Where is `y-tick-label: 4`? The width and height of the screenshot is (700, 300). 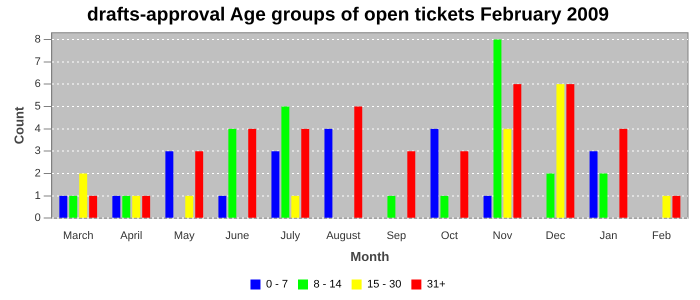 y-tick-label: 4 is located at coordinates (37, 128).